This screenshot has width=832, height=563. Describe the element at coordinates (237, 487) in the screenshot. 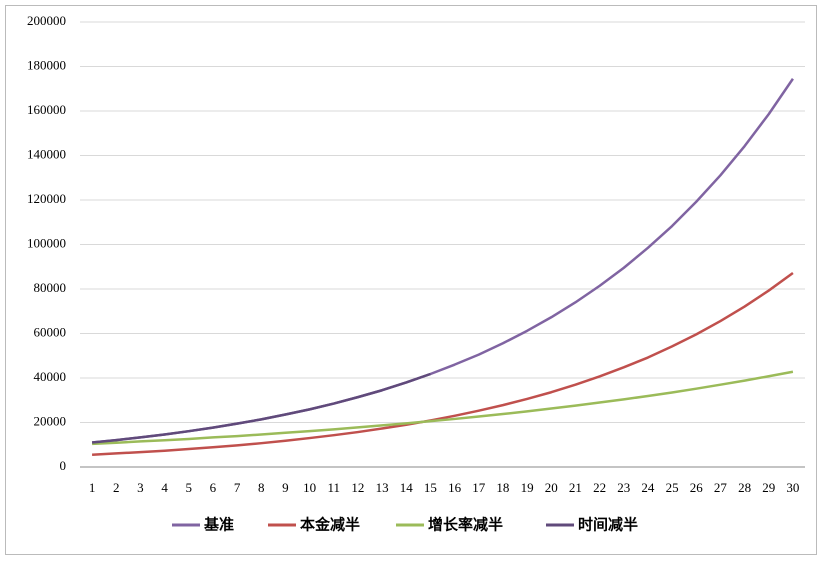

I see `x-tick-label: 7` at that location.